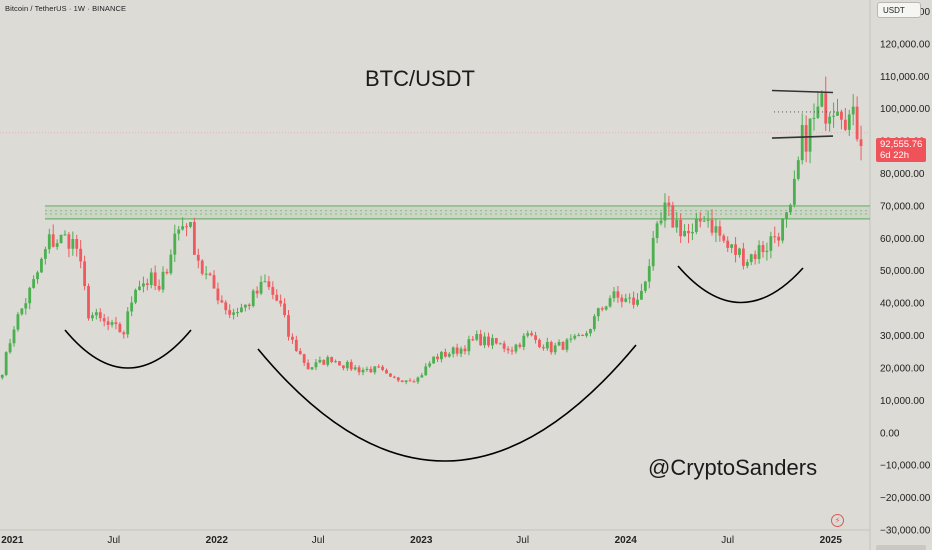  What do you see at coordinates (895, 155) in the screenshot?
I see `bar-countdown: 6d 22h` at bounding box center [895, 155].